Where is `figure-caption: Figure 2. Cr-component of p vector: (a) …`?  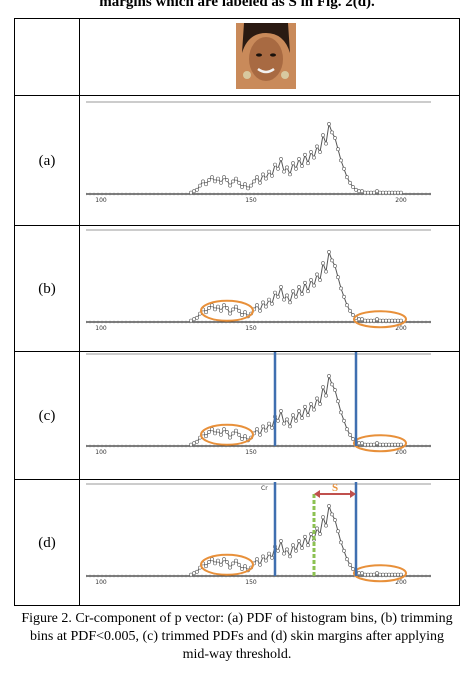
figure-caption: Figure 2. Cr-component of p vector: (a) … is located at coordinates (237, 637).